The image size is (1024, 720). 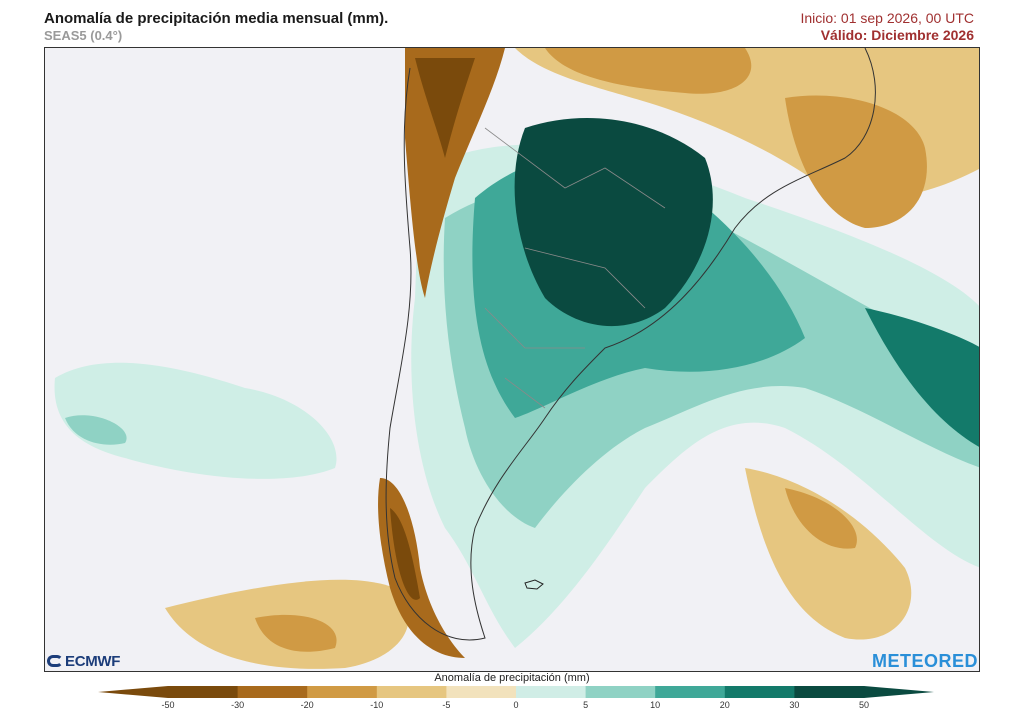 What do you see at coordinates (922, 377) in the screenshot?
I see `anomaly-pos-east-band` at bounding box center [922, 377].